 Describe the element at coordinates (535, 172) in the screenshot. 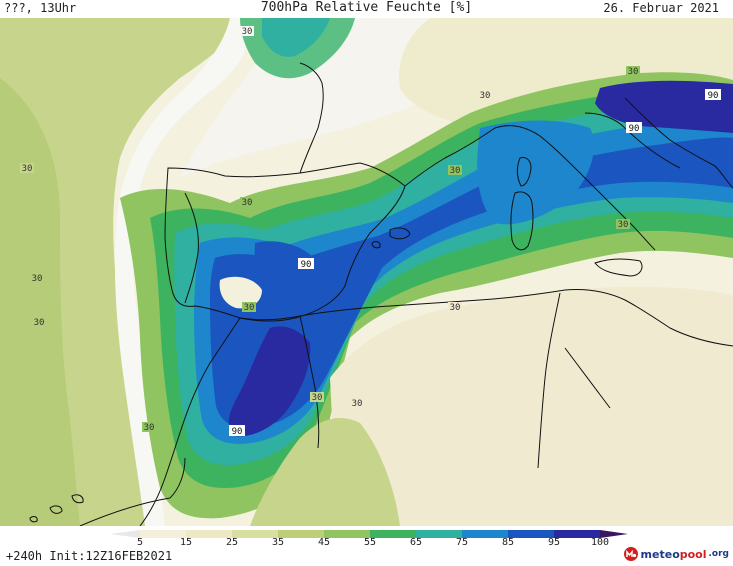

I see `humidity-zone-tyrrhenian` at that location.